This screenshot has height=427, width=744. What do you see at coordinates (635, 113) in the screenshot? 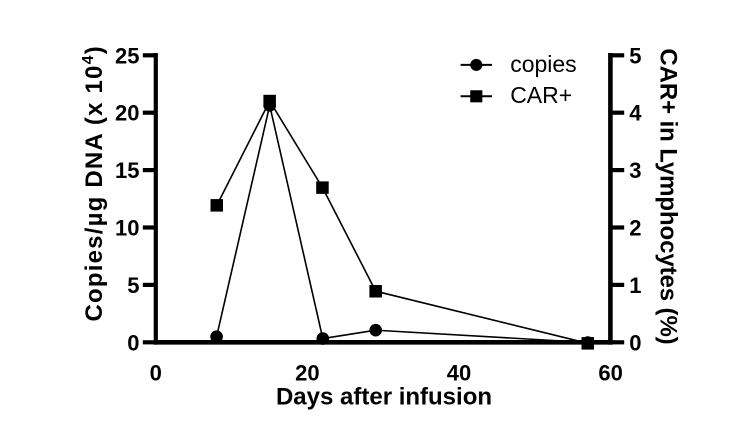
I see `svg-text: 4` at bounding box center [635, 113].